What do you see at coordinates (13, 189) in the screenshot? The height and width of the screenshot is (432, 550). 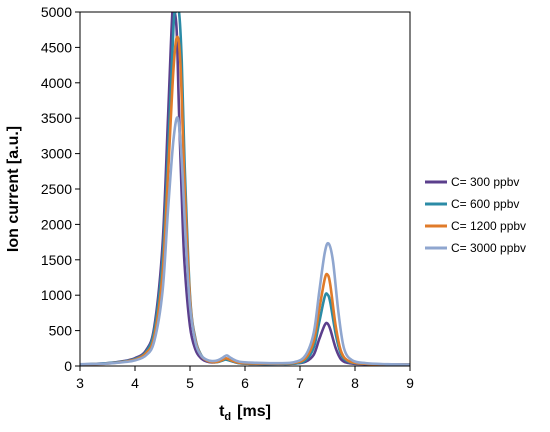 I see `y-axis-title: Ion current [a.u.]` at bounding box center [13, 189].